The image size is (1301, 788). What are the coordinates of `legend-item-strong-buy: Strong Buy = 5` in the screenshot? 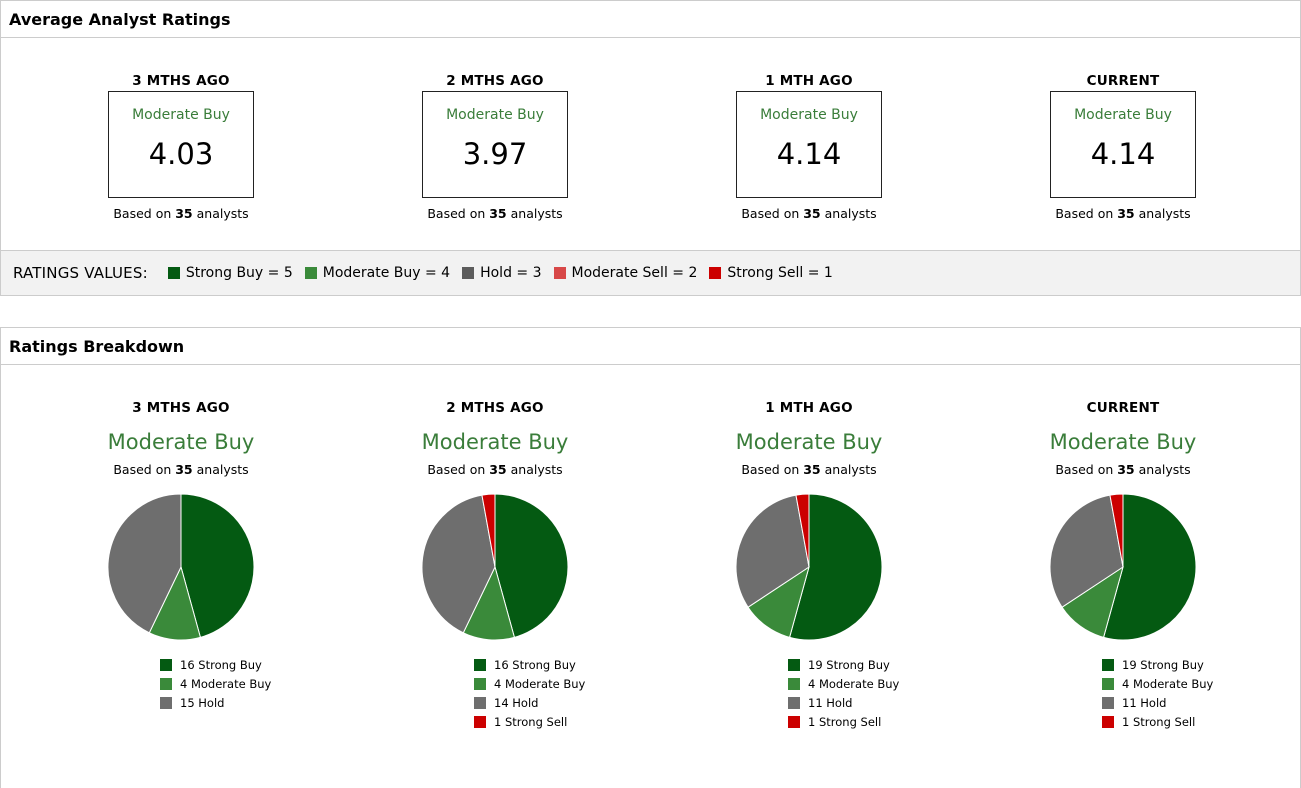 It's located at (230, 273).